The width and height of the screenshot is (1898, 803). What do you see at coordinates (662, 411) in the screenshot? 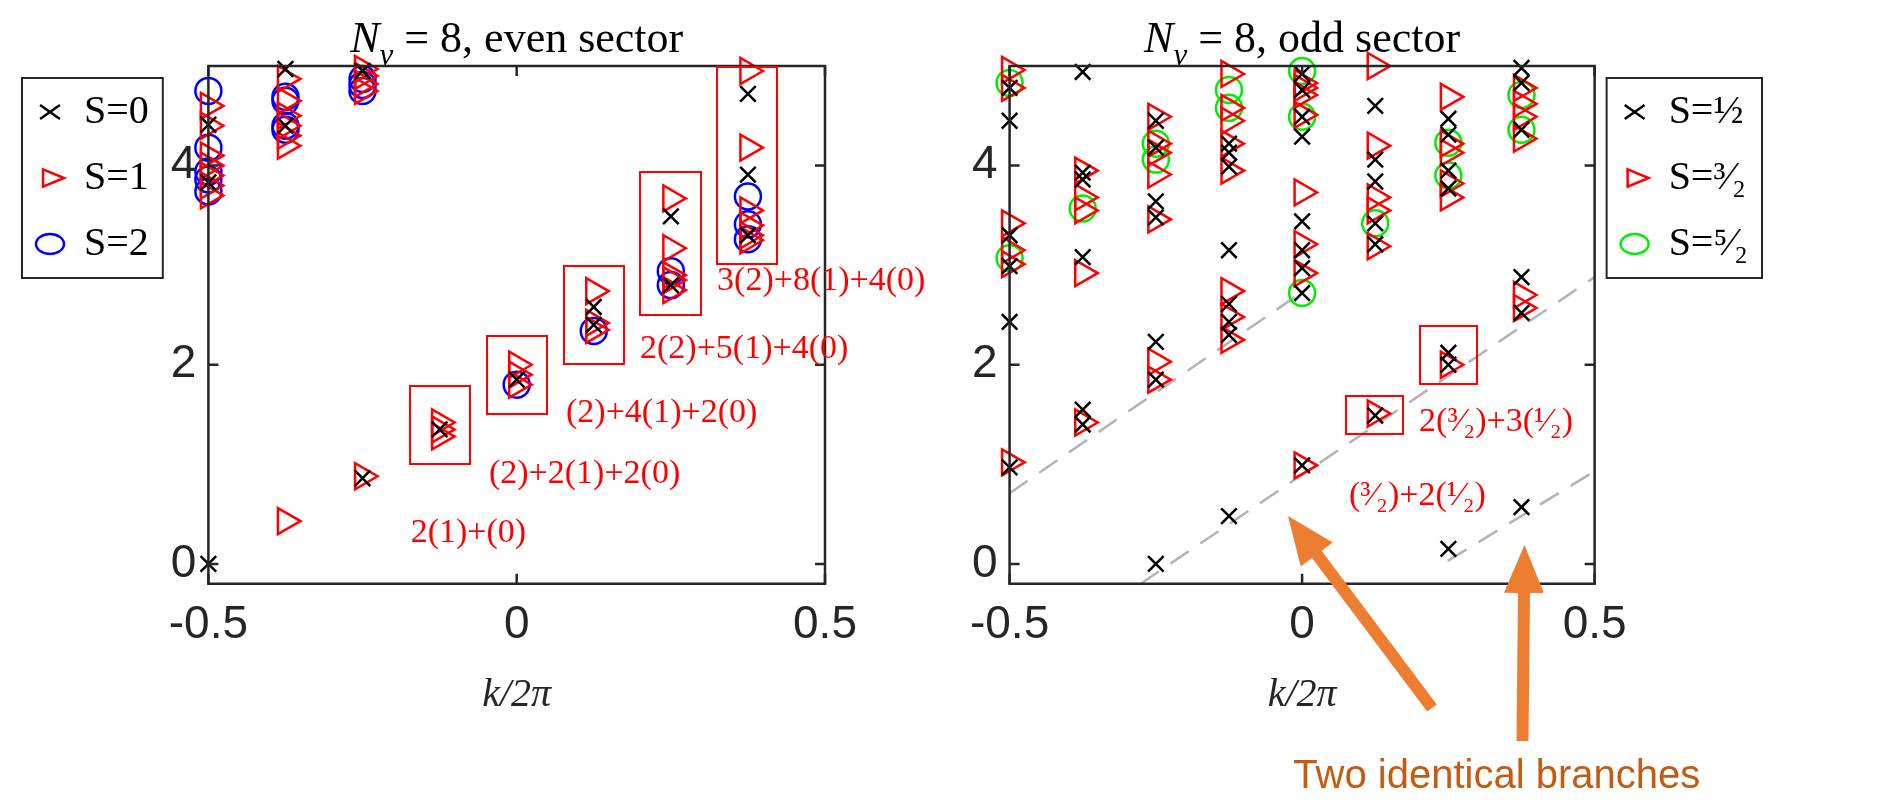
I see `annotation: (2)+4(1)+2(0)` at bounding box center [662, 411].